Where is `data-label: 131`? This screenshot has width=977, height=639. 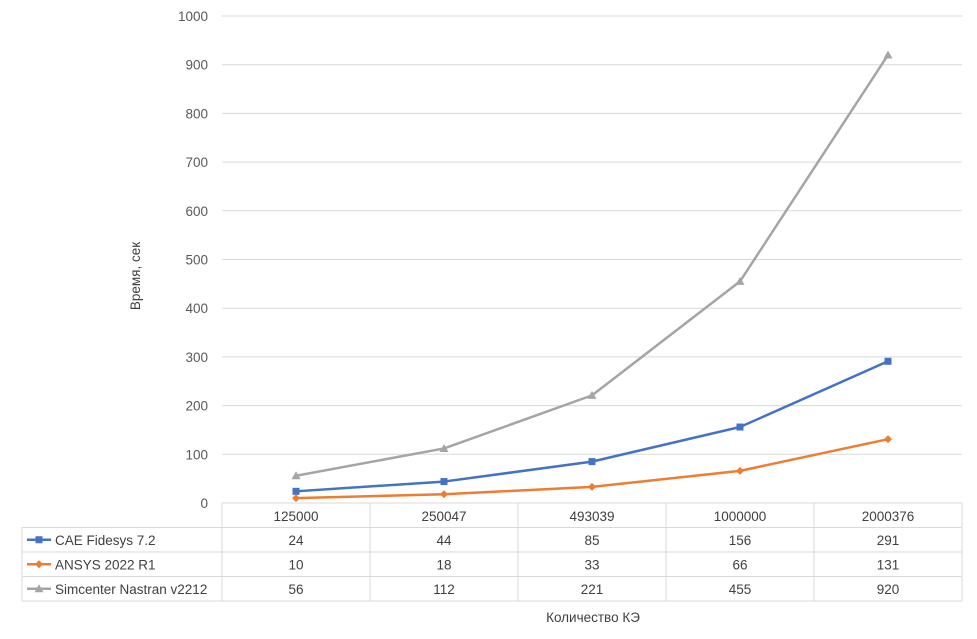
data-label: 131 is located at coordinates (888, 564).